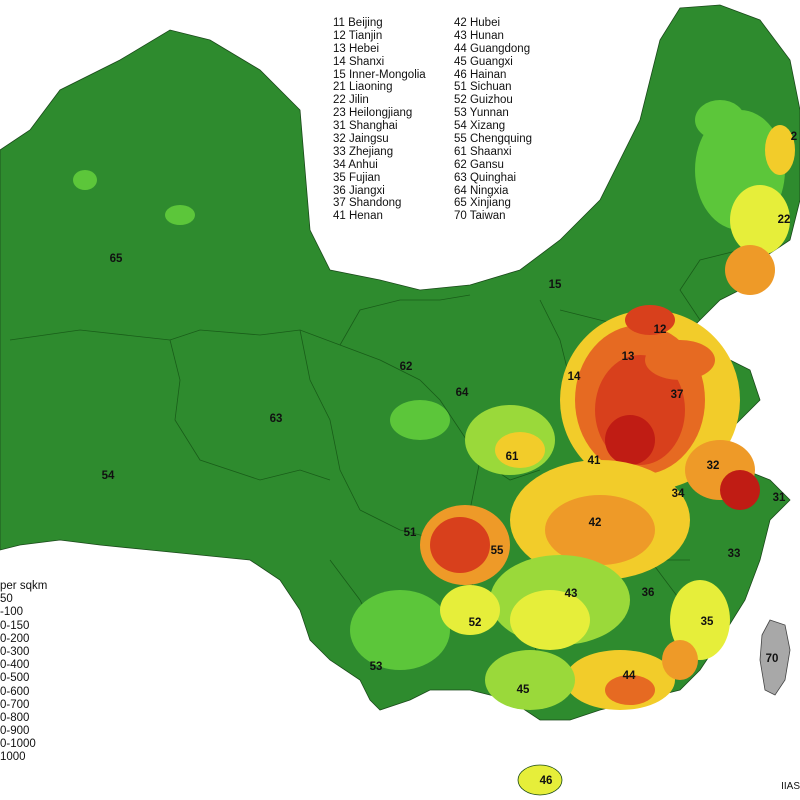 The width and height of the screenshot is (800, 800). I want to click on province-label-31: 31, so click(779, 498).